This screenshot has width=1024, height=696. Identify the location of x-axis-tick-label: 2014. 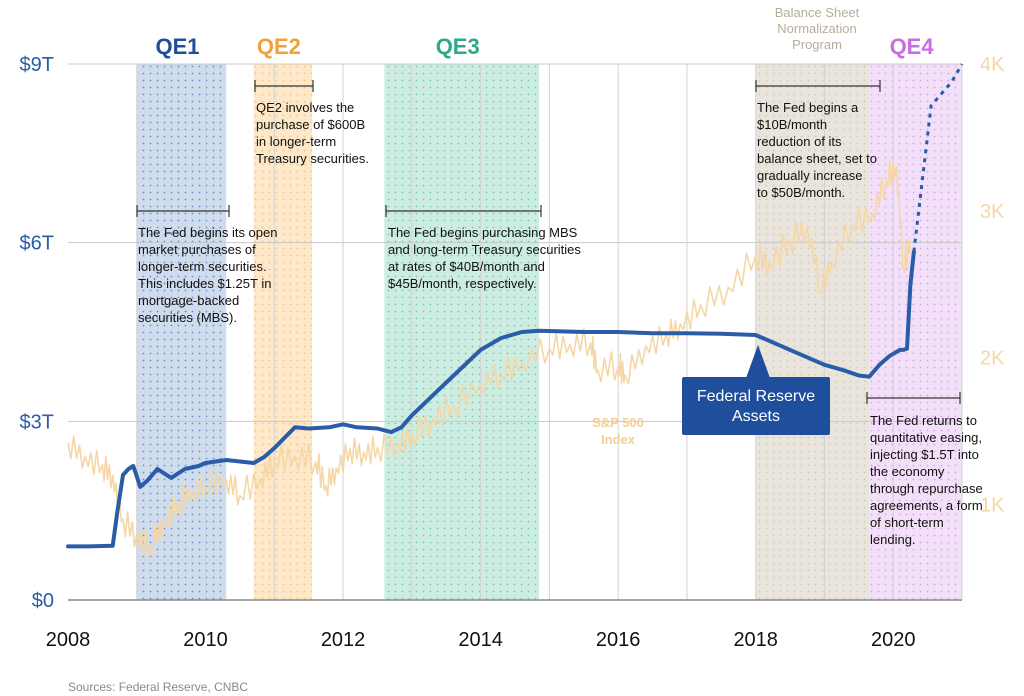
(480, 640).